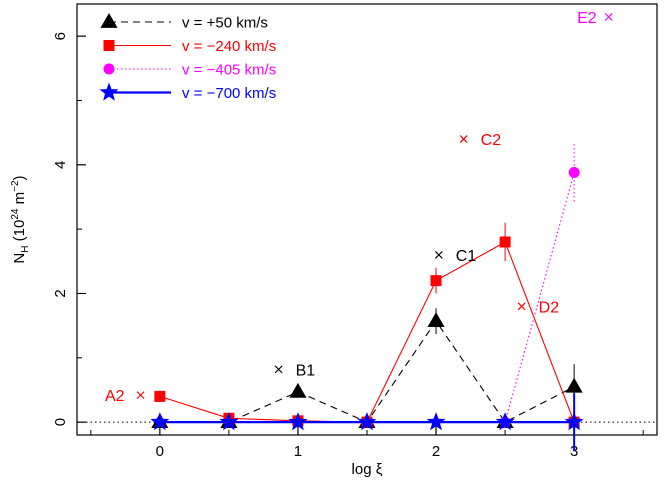 This screenshot has width=670, height=484. I want to click on annotation-a2: A2, so click(125, 396).